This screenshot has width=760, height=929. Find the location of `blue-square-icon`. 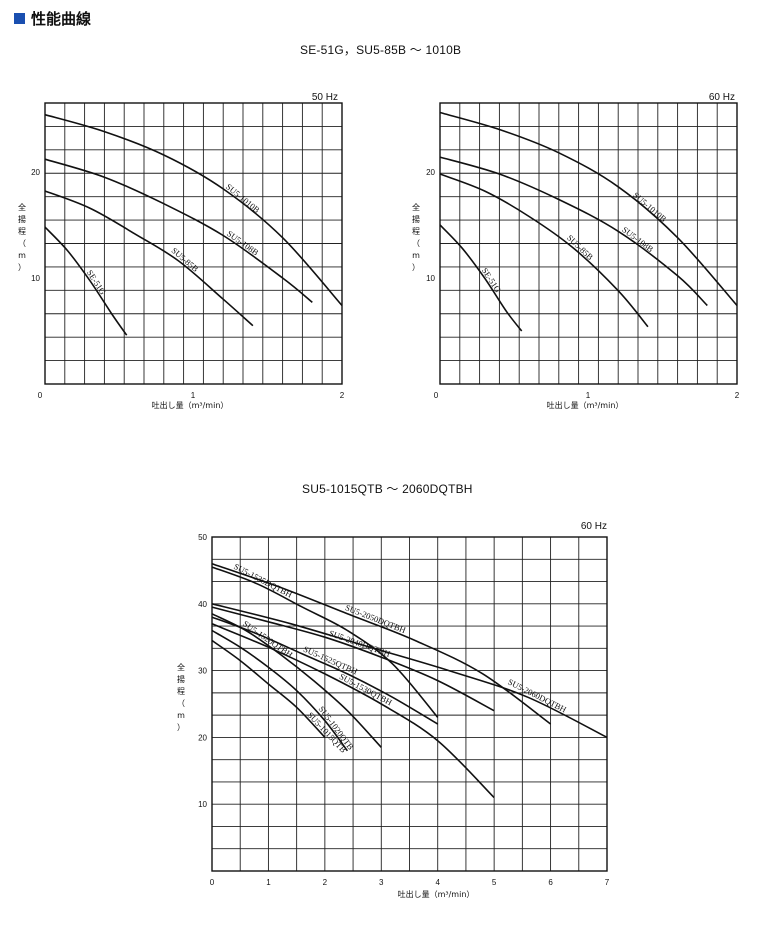

blue-square-icon is located at coordinates (19, 18).